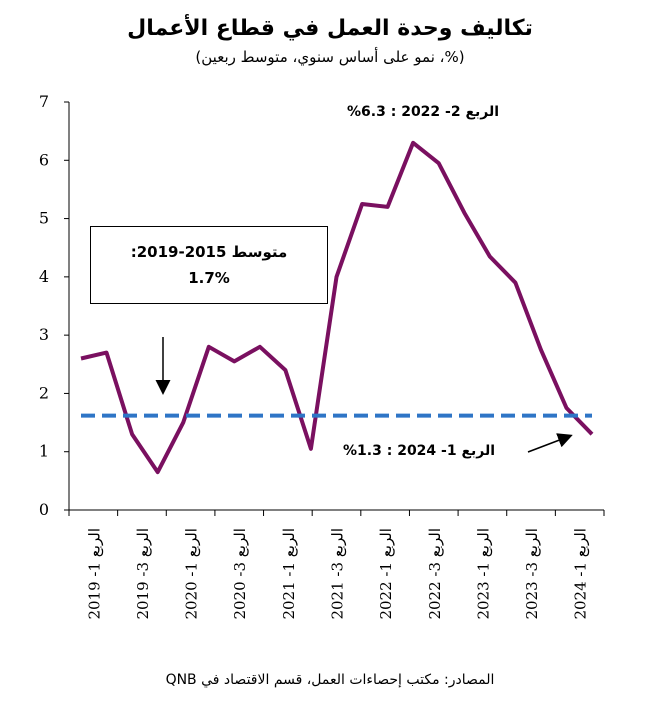 The image size is (660, 715). Describe the element at coordinates (240, 574) in the screenshot. I see `x-tick-label: الربع 3- 2020` at that location.